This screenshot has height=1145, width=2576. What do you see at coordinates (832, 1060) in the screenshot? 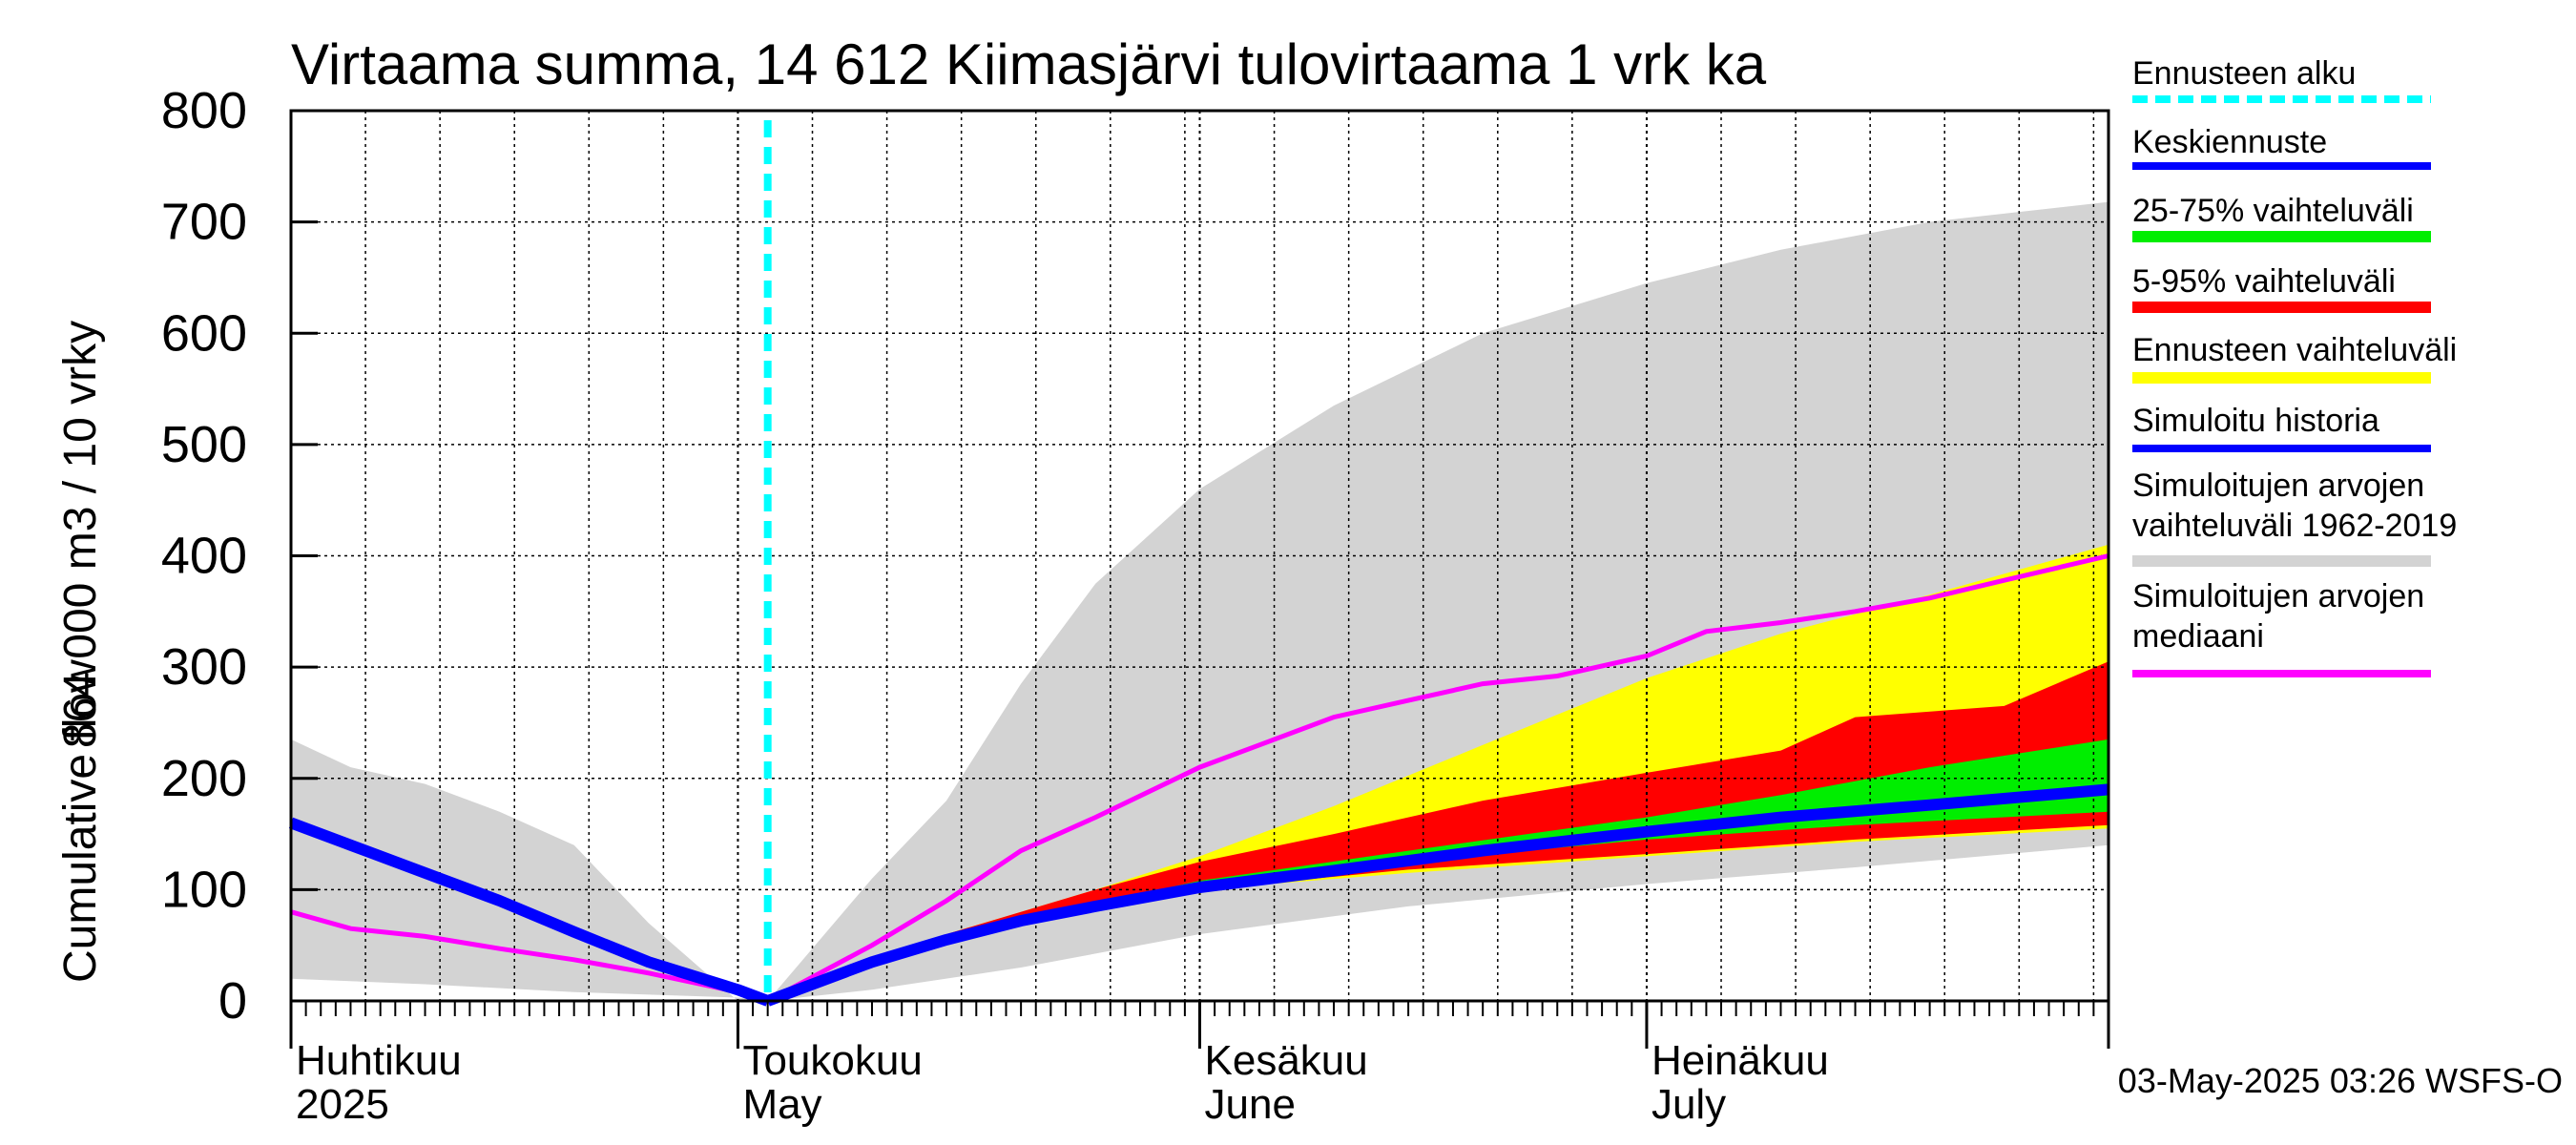
I see `x-month-label: Toukokuu` at bounding box center [832, 1060].